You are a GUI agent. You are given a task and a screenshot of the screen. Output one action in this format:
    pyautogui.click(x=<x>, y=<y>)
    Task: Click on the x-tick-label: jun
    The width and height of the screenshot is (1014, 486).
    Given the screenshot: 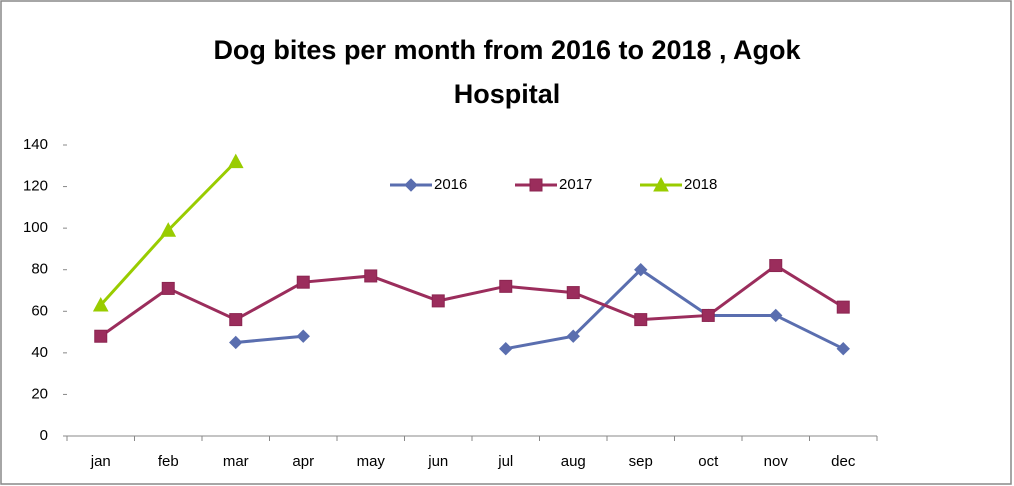 What is the action you would take?
    pyautogui.click(x=437, y=461)
    